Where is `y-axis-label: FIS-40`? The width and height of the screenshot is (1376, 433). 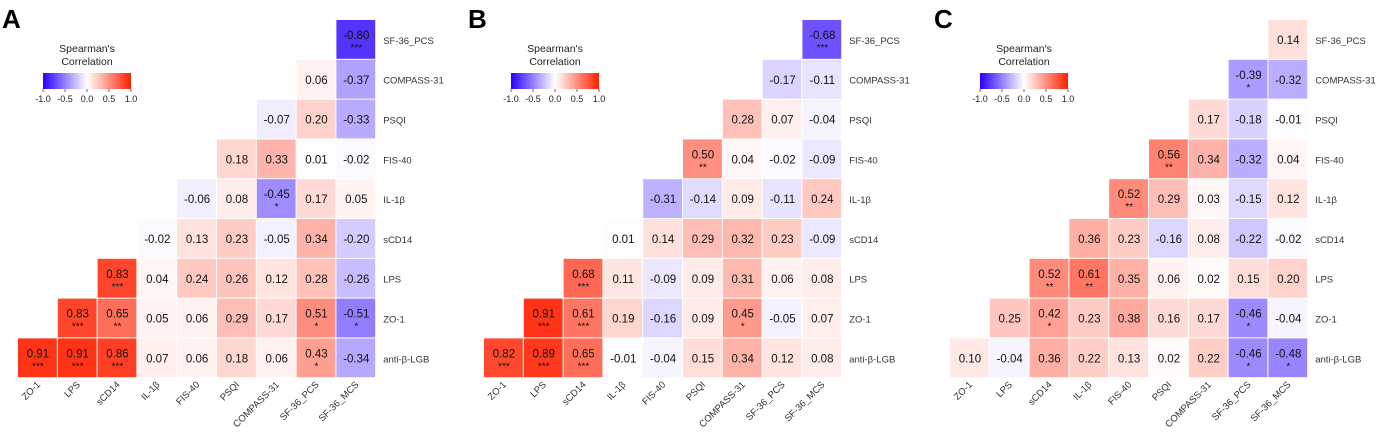 y-axis-label: FIS-40 is located at coordinates (863, 160).